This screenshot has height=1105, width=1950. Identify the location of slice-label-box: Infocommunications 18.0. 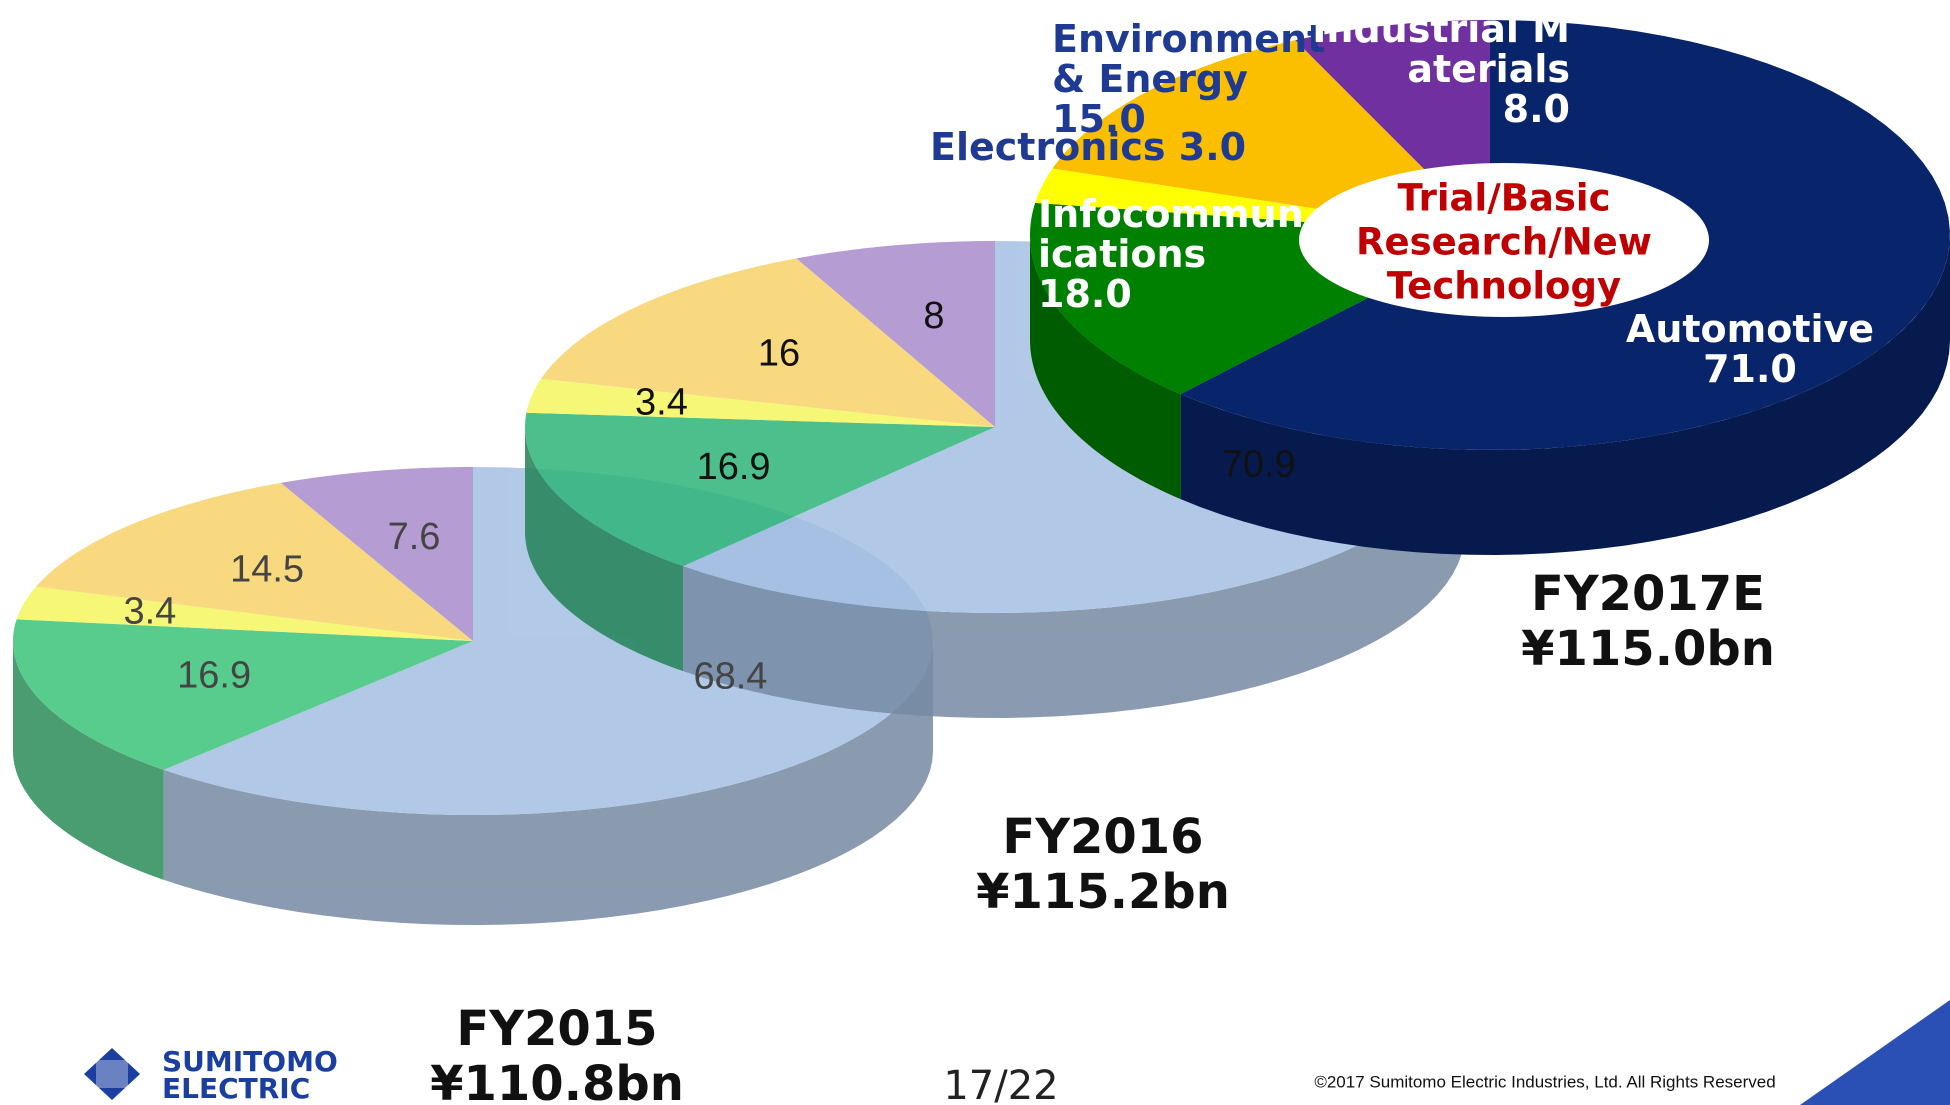
(1173, 255).